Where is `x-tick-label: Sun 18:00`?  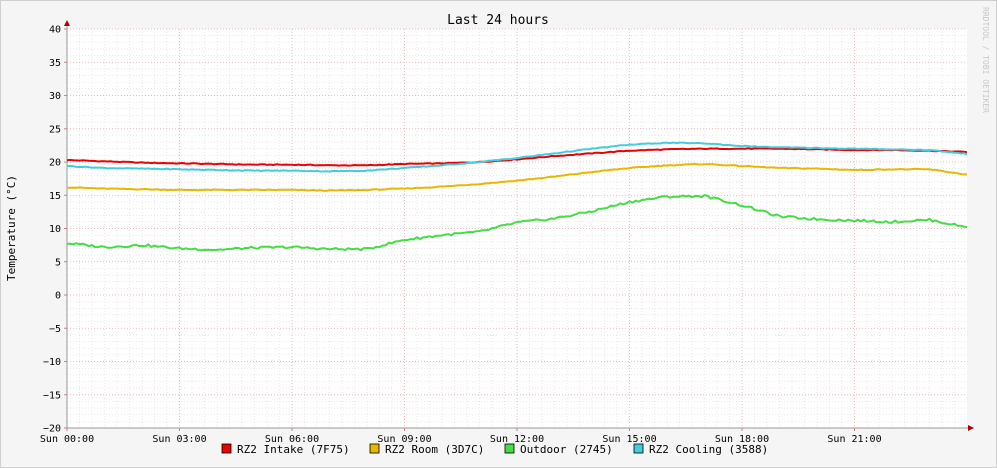 x-tick-label: Sun 18:00 is located at coordinates (742, 439).